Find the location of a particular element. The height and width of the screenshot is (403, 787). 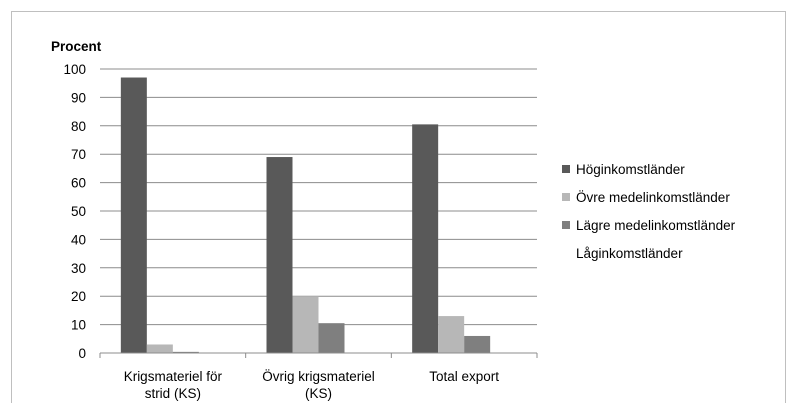

y-axis-title: Procent is located at coordinates (76, 46).